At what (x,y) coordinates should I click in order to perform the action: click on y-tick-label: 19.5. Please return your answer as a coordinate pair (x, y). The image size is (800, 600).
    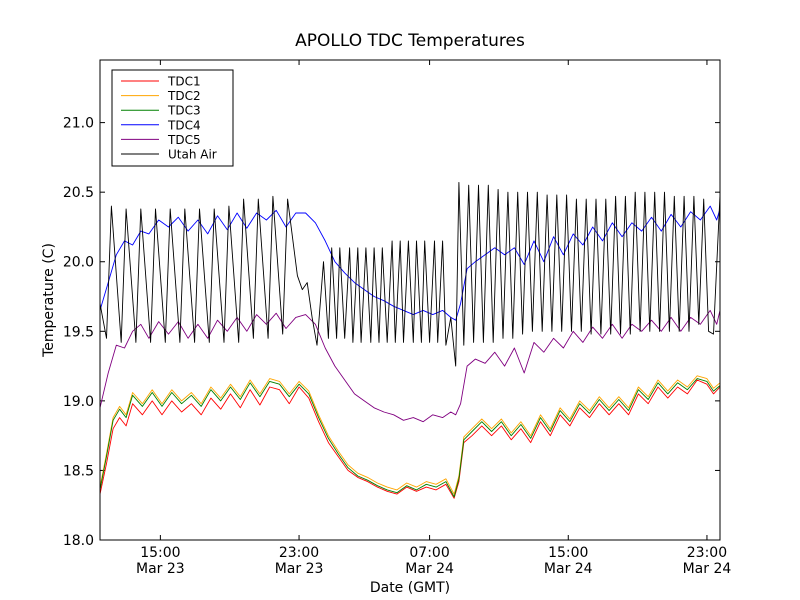
    Looking at the image, I should click on (78, 332).